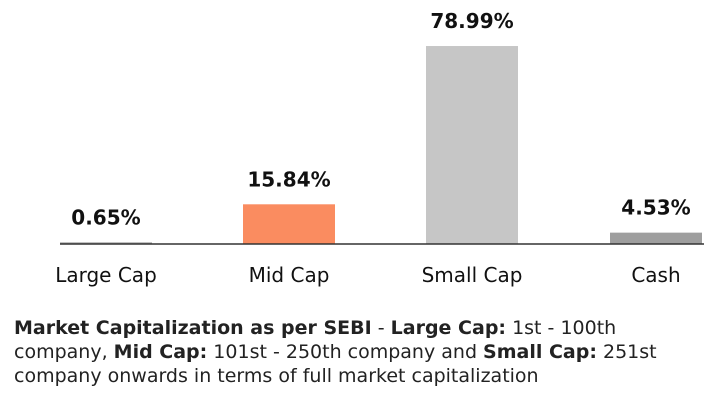 The height and width of the screenshot is (401, 717). I want to click on note-mid-cap-term: Mid Cap:, so click(160, 352).